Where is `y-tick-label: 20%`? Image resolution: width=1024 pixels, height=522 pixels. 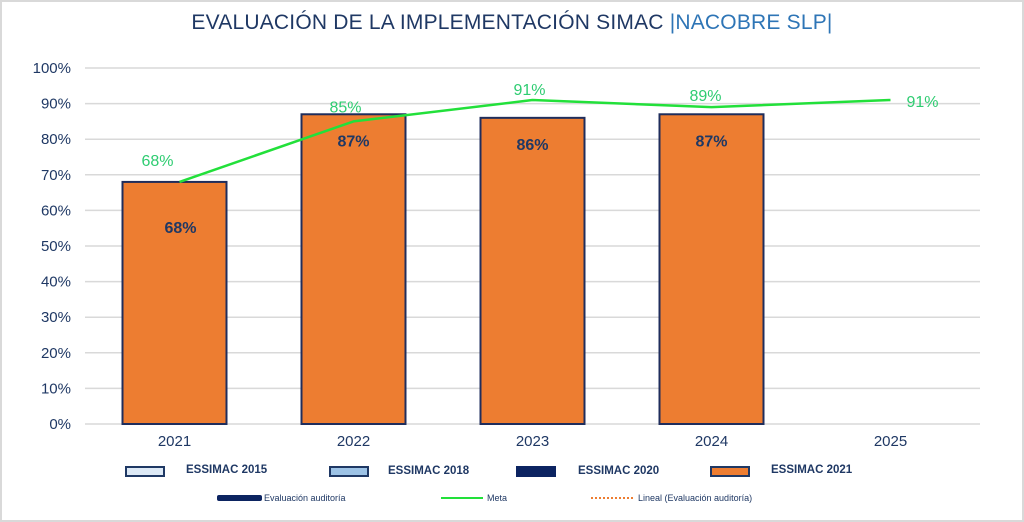
y-tick-label: 20% is located at coordinates (56, 353).